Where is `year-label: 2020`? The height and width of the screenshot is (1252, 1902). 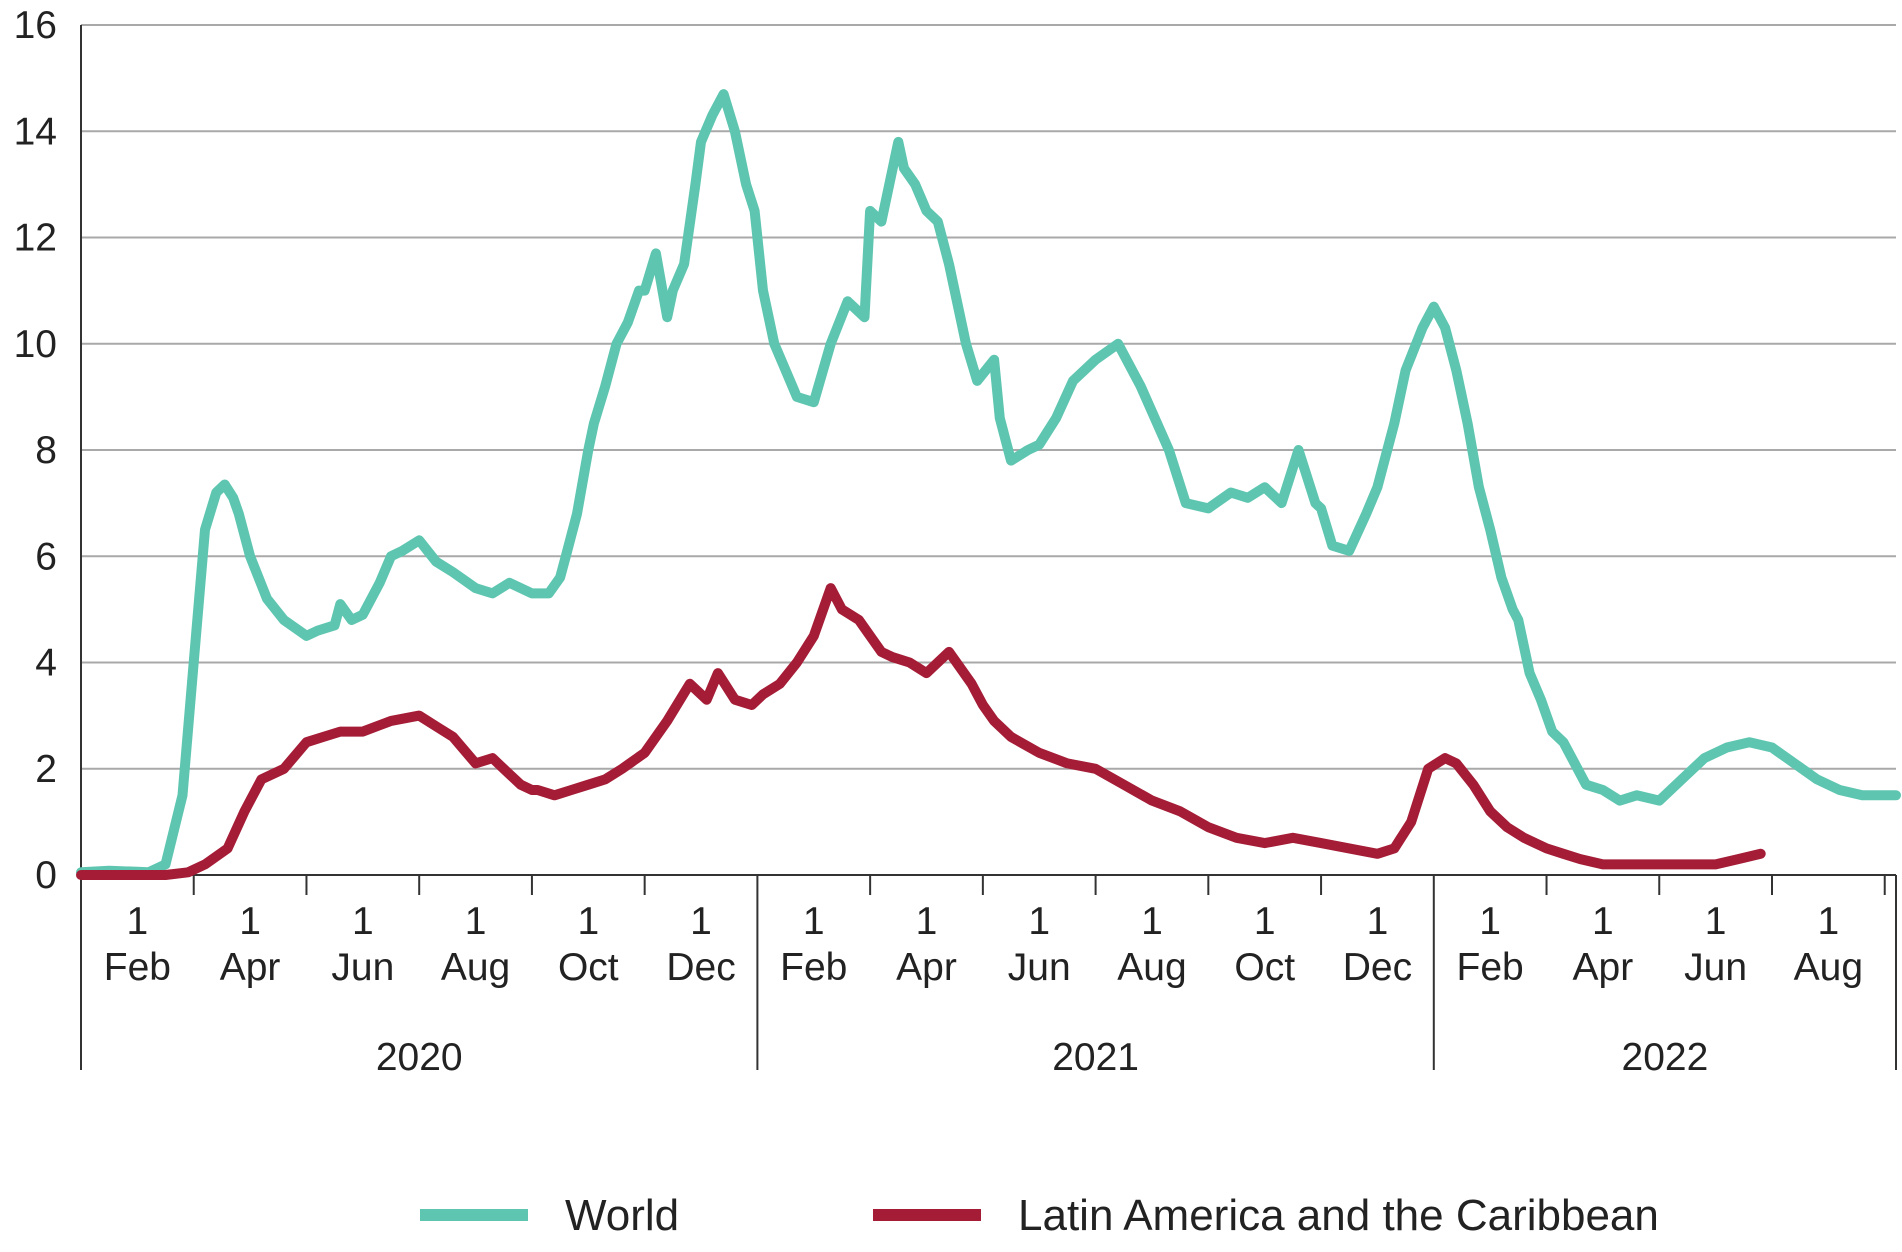 year-label: 2020 is located at coordinates (419, 1057).